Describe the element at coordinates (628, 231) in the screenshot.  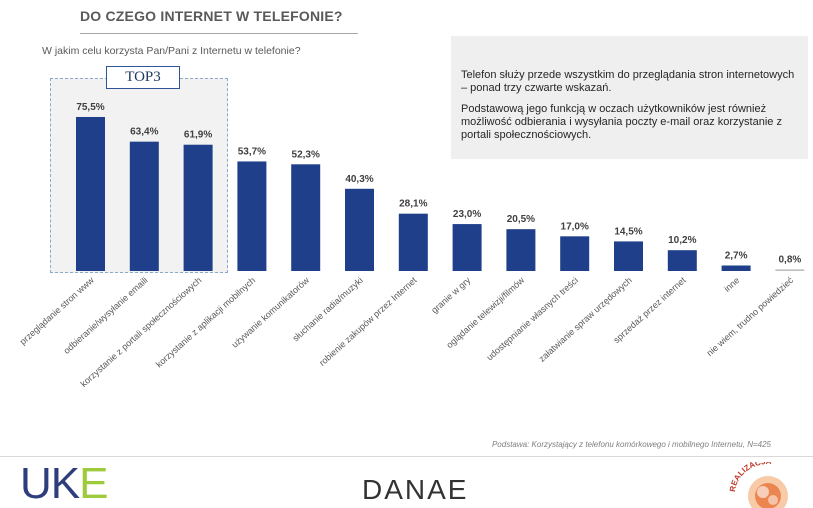
I see `bar-value-label-11: 14,5%` at that location.